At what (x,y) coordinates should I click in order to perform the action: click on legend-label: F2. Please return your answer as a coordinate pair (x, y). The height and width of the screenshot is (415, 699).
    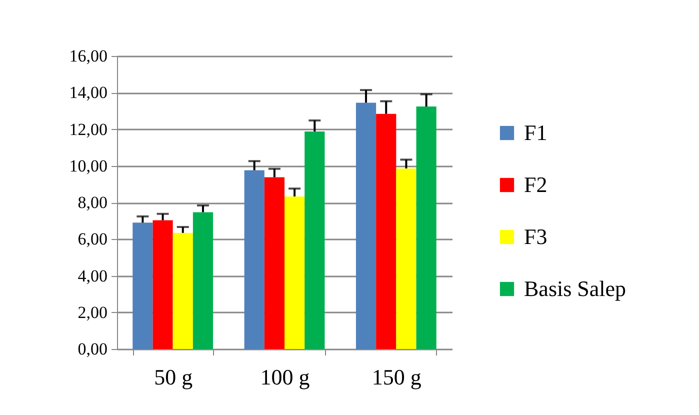
    Looking at the image, I should click on (536, 184).